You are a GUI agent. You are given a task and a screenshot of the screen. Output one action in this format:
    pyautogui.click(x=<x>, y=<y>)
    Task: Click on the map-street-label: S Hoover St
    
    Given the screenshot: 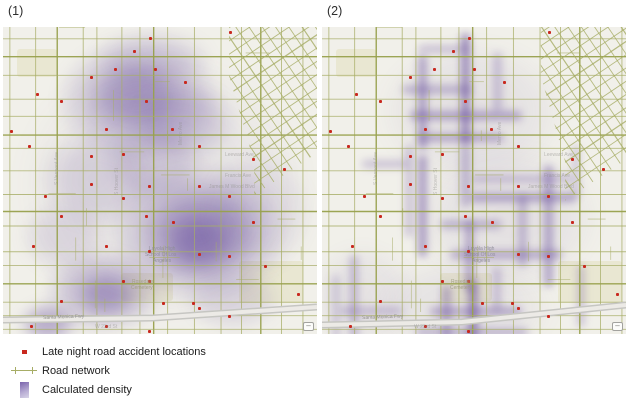 What is the action you would take?
    pyautogui.click(x=117, y=181)
    